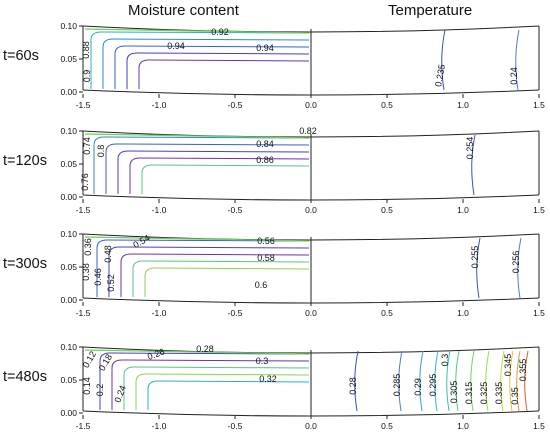 The image size is (550, 436). Describe the element at coordinates (88, 247) in the screenshot. I see `moisture-contour-label: 0.36` at that location.